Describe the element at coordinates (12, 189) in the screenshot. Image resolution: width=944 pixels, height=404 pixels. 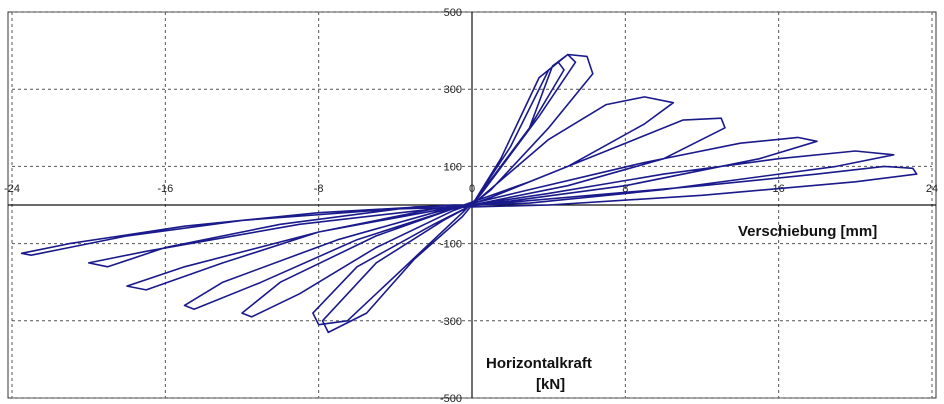
I see `x-tick-label-0: -24` at that location.